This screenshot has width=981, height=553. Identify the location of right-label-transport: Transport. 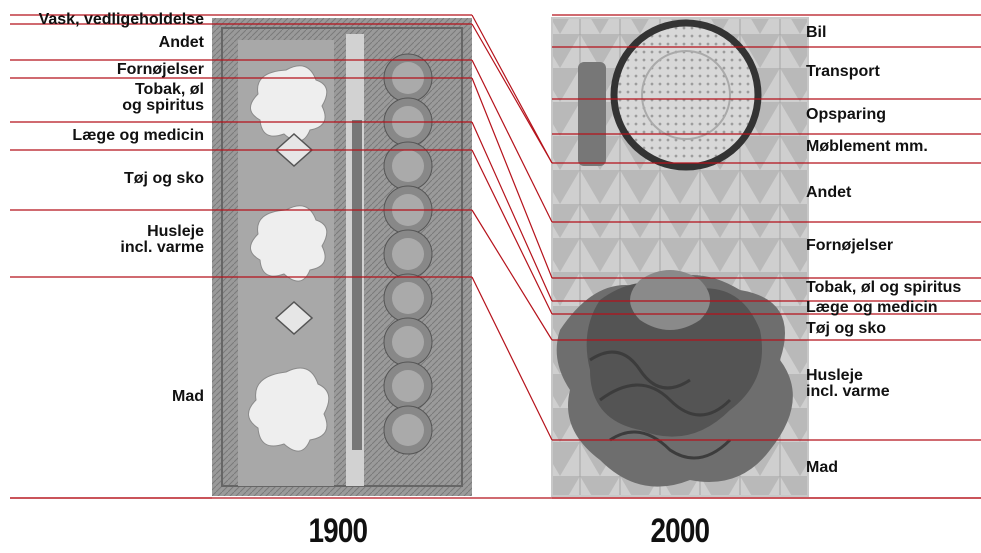
(843, 72).